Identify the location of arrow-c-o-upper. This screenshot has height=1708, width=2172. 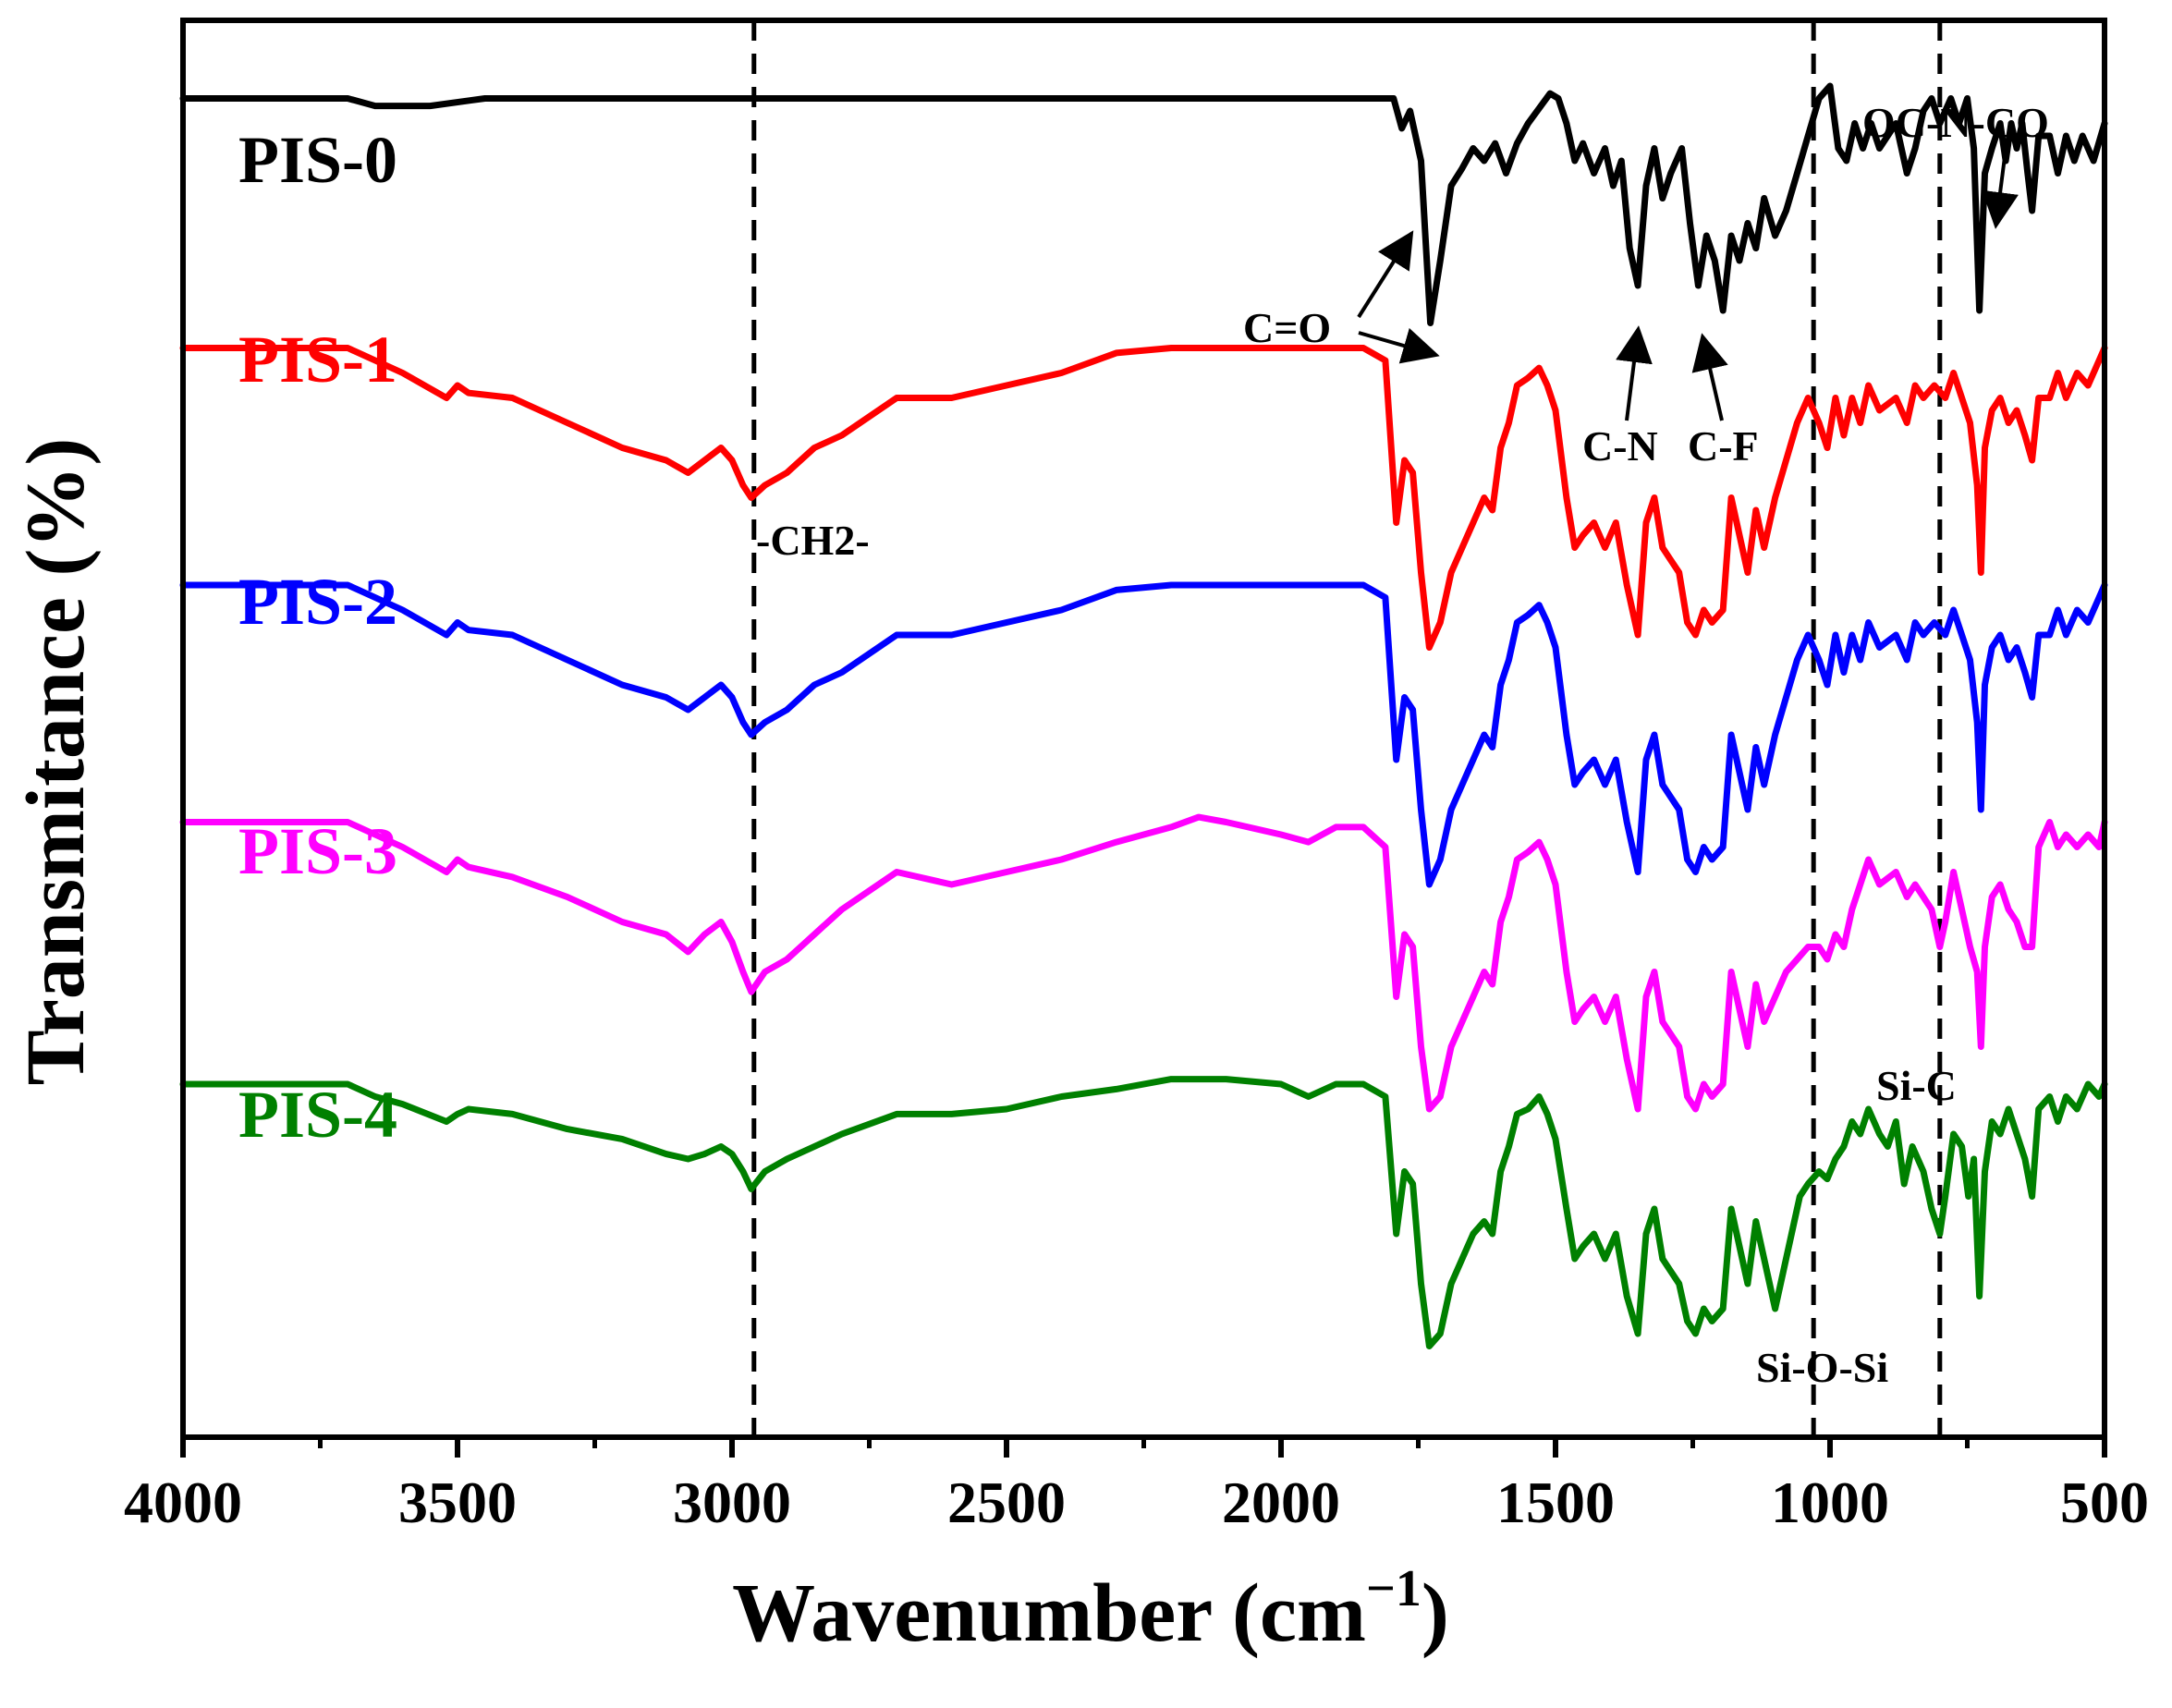
(1386, 274).